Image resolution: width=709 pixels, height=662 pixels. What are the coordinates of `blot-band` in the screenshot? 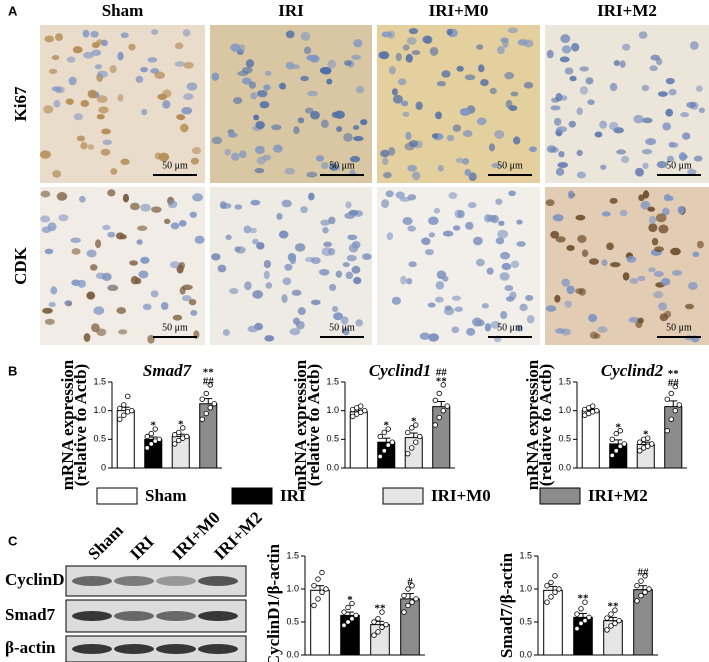 It's located at (176, 649).